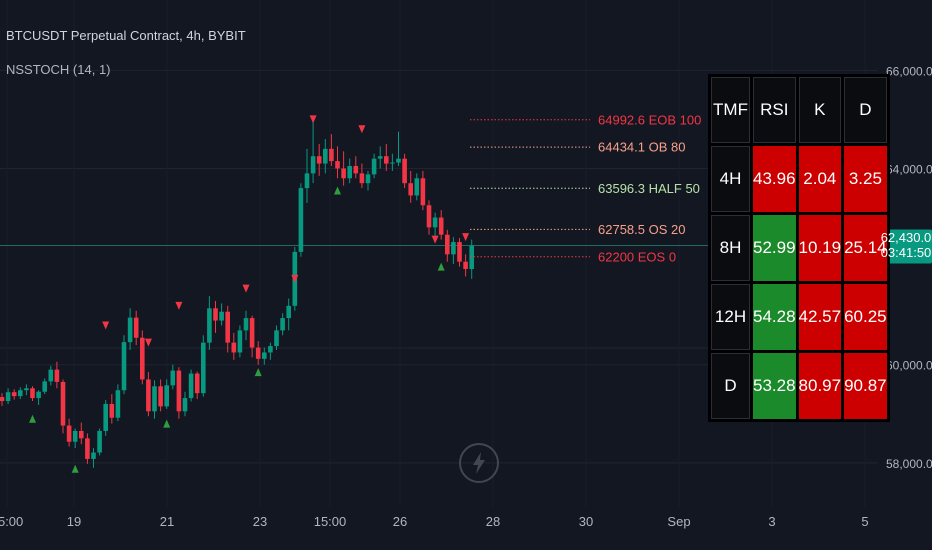 Image resolution: width=932 pixels, height=550 pixels. I want to click on rsi-cell: 43.96, so click(774, 179).